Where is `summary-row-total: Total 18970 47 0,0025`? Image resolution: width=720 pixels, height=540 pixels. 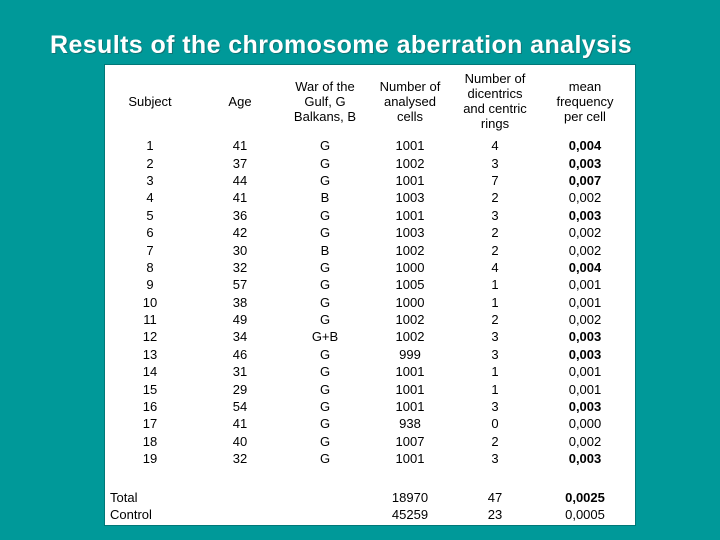
summary-row-total: Total 18970 47 0,0025 is located at coordinates (370, 496).